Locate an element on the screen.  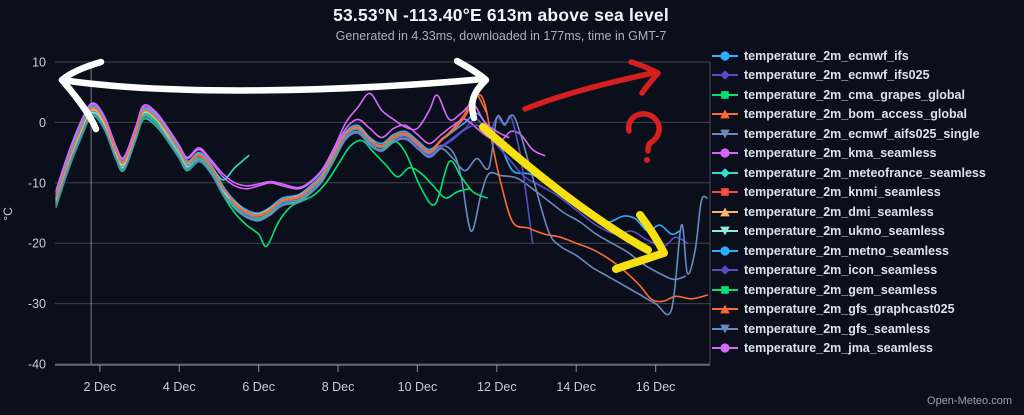
legend-item-temperature_2m_bom_access_global: temperature_2m_bom_access_global is located at coordinates (849, 115).